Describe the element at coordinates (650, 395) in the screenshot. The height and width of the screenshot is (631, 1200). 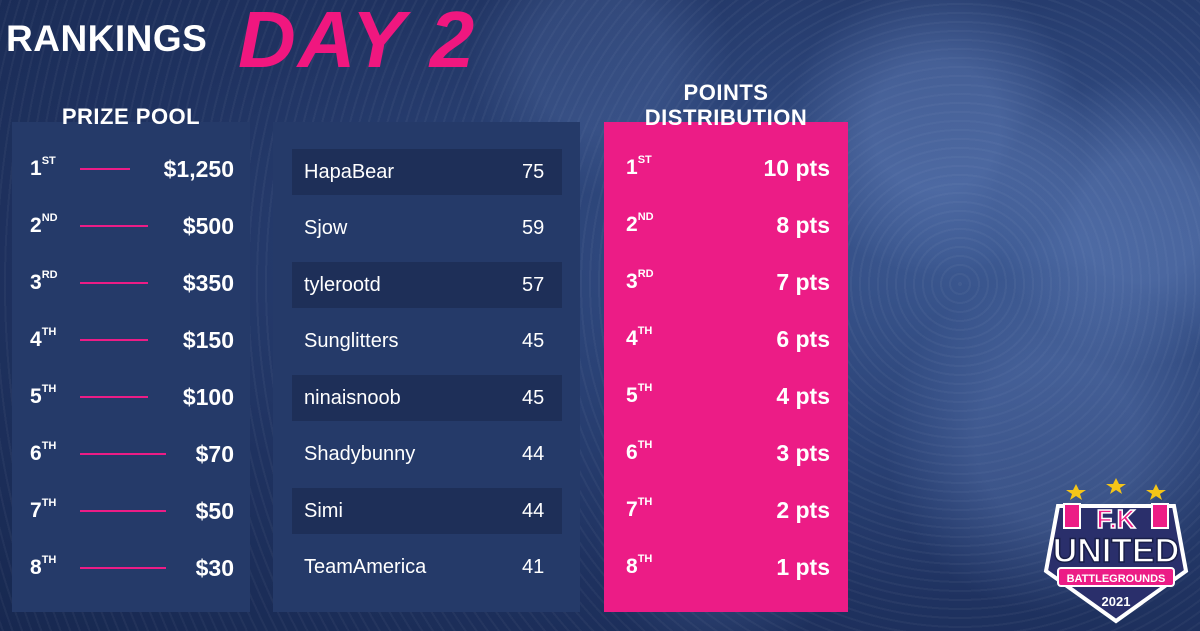
I see `points-place: 5TH` at that location.